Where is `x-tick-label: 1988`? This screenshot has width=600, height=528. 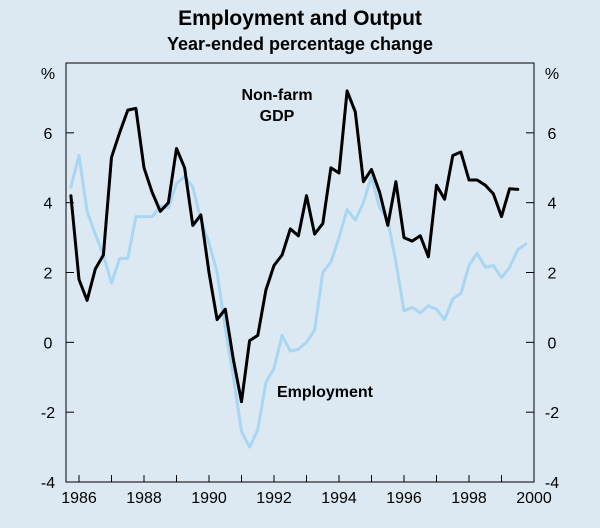
x-tick-label: 1988 is located at coordinates (144, 498).